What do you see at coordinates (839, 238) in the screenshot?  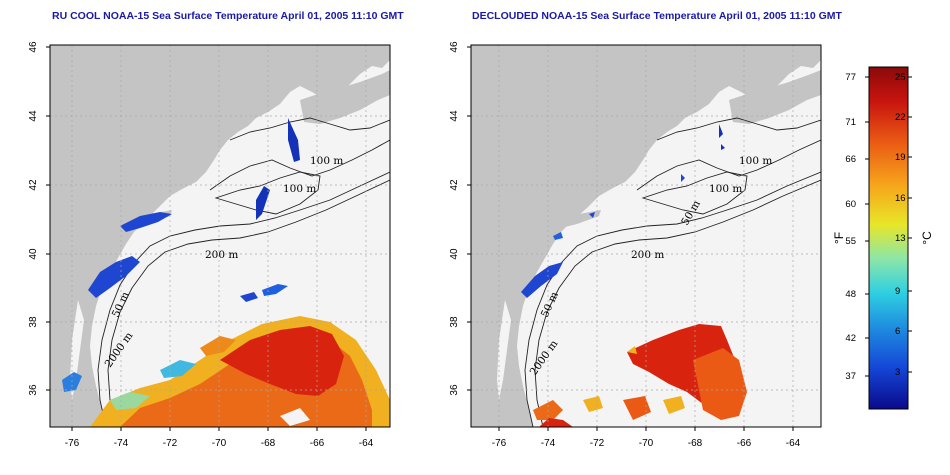 I see `fahrenheit-unit-label: °F` at bounding box center [839, 238].